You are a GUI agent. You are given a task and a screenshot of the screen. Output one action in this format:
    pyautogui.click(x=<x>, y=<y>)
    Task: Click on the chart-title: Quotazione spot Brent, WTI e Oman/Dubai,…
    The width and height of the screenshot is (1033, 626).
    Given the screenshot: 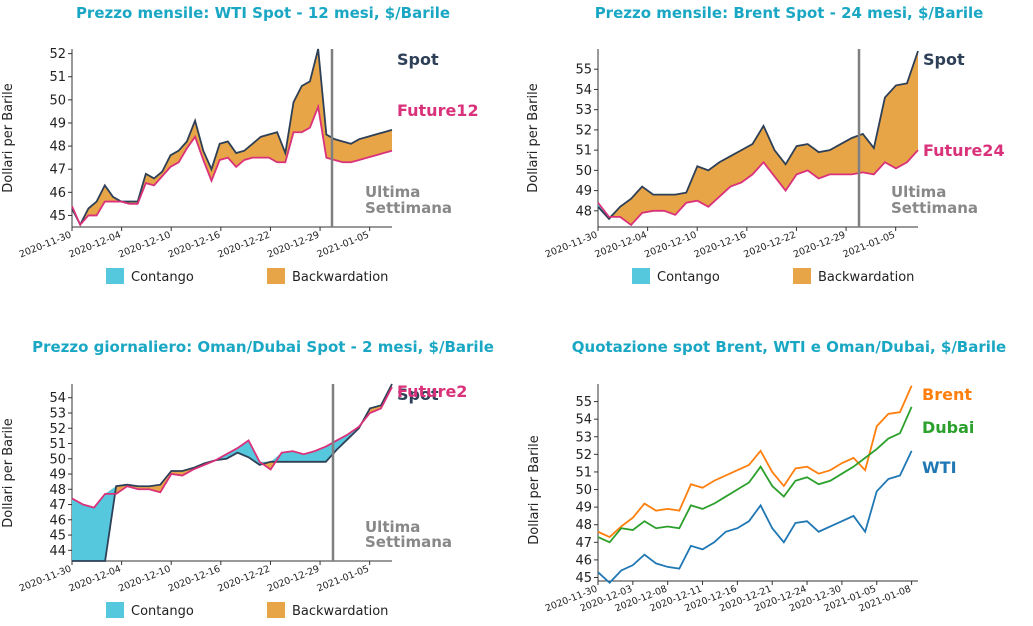 What is the action you would take?
    pyautogui.click(x=789, y=347)
    